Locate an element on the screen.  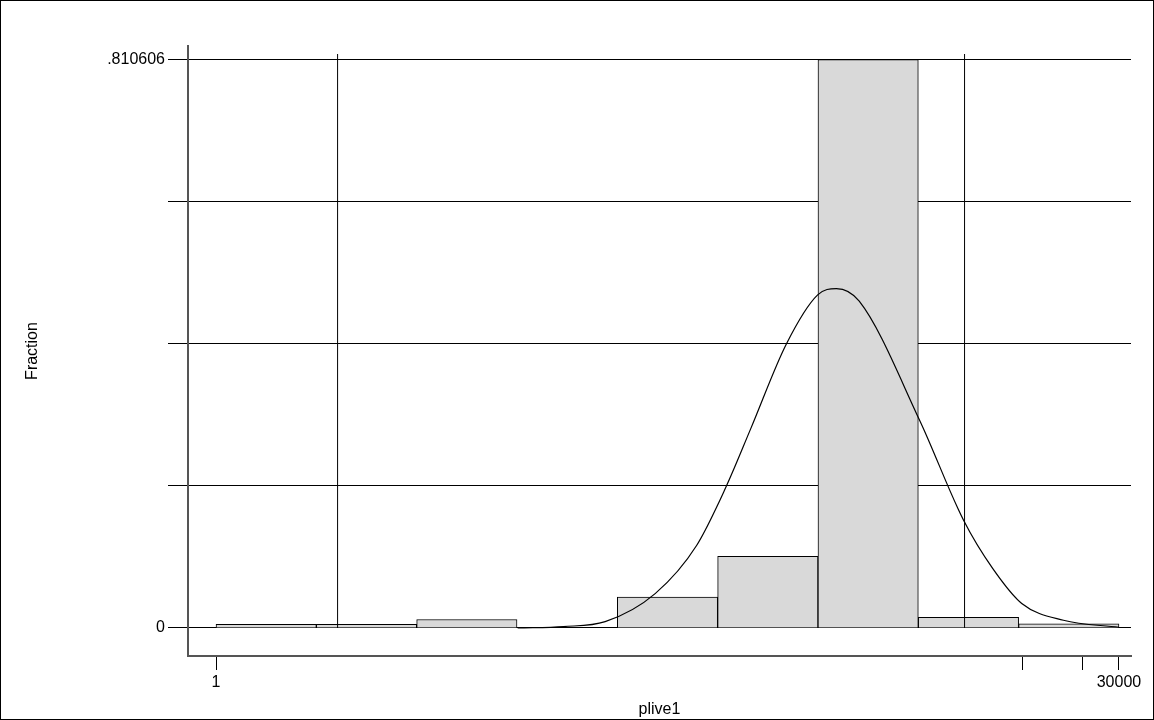
x-tick-label: 30000 is located at coordinates (1119, 682).